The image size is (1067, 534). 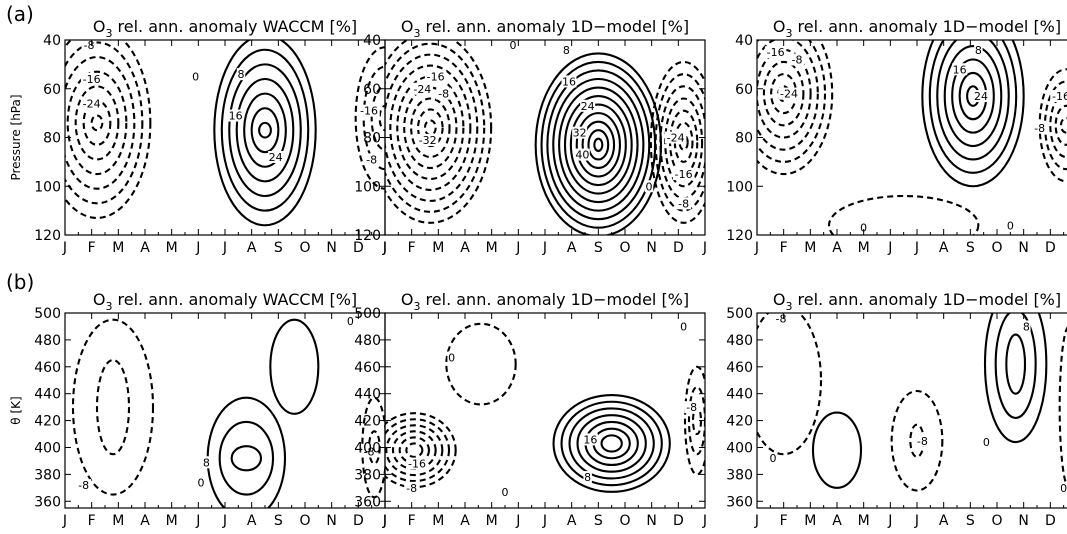 What do you see at coordinates (16, 137) in the screenshot?
I see `y-axis-label: Pressure [hPa]` at bounding box center [16, 137].